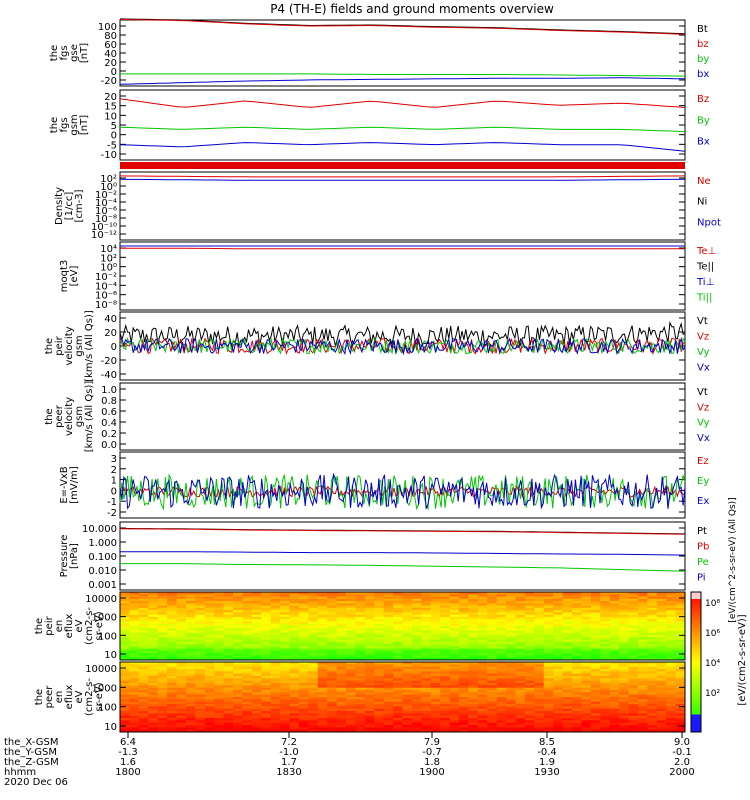 The image size is (750, 800). Describe the element at coordinates (64, 484) in the screenshot. I see `y-axis-label: E=-VxB` at that location.